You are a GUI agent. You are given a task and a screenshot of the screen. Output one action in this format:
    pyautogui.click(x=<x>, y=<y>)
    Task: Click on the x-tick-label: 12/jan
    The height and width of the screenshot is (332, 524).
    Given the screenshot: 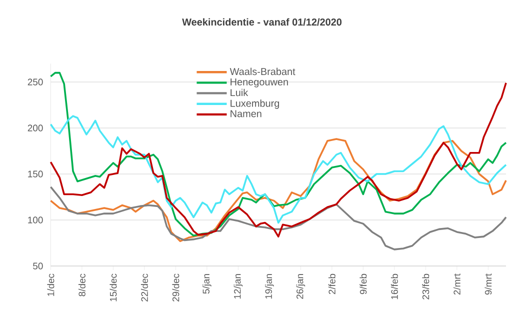 What is the action you would take?
    pyautogui.click(x=238, y=286)
    